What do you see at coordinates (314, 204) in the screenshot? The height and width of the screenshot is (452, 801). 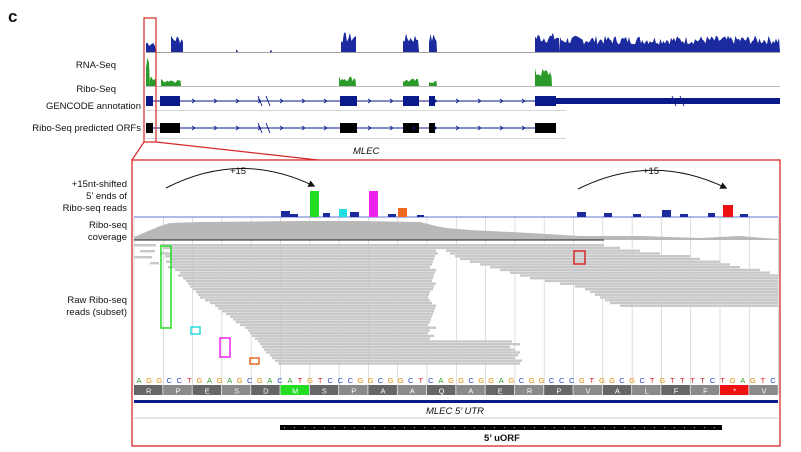 I see `shifted-end-bar-green` at bounding box center [314, 204].